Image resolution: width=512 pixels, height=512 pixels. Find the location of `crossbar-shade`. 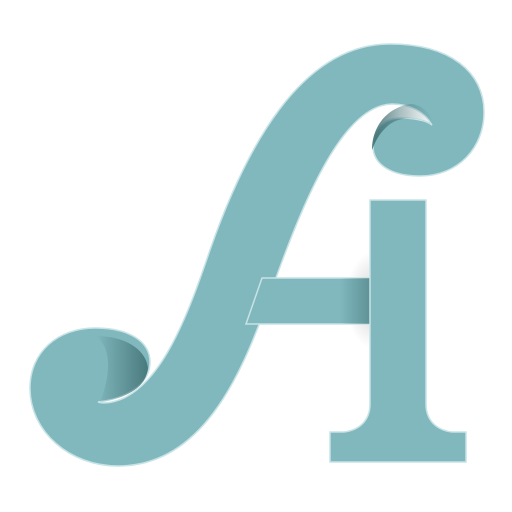

crossbar-shade is located at coordinates (356, 301).